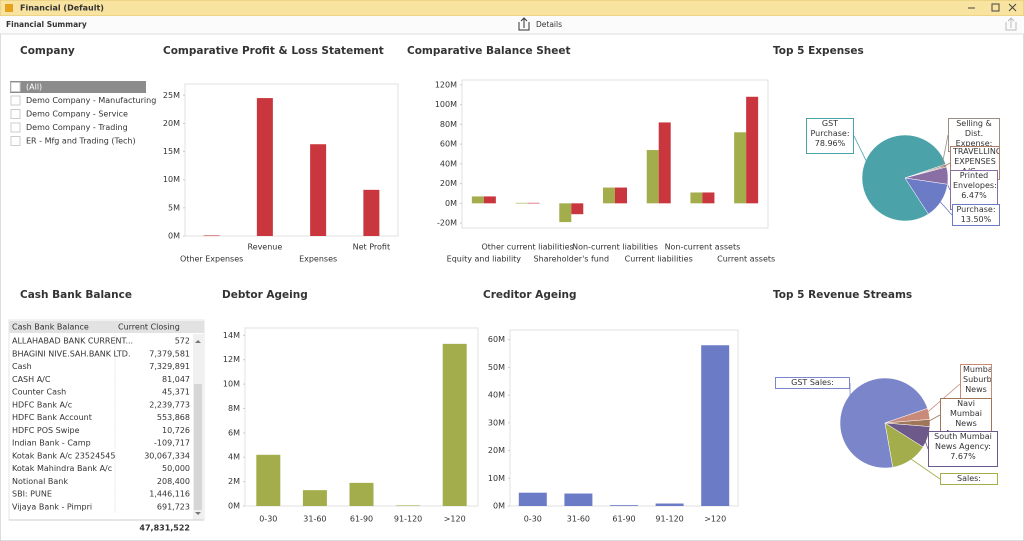 The image size is (1024, 541). What do you see at coordinates (496, 367) in the screenshot?
I see `y-tick-label: 50M` at bounding box center [496, 367].